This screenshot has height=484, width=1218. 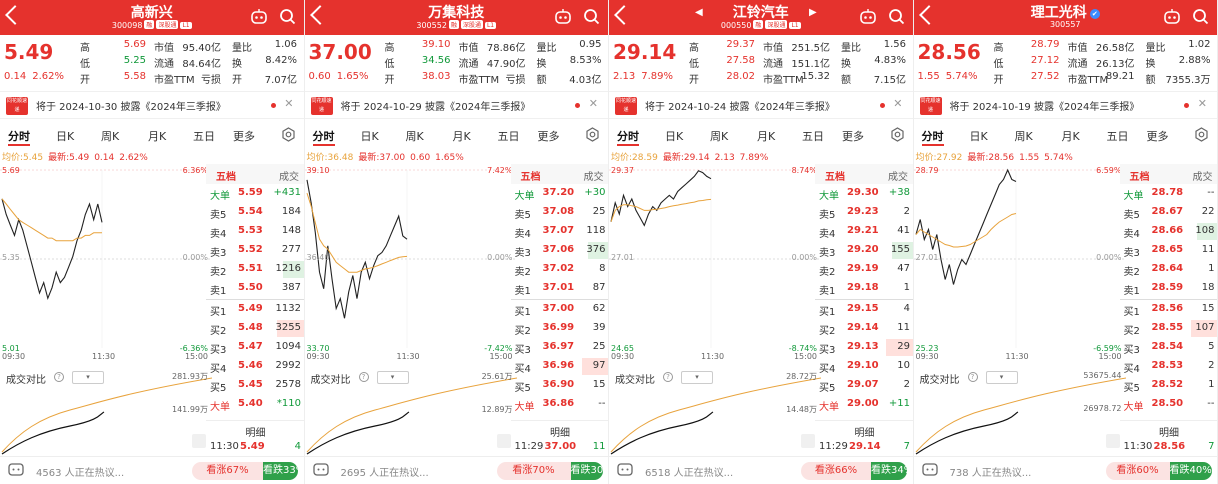 What do you see at coordinates (1190, 471) in the screenshot?
I see `bearish-vote-button: 看跌40%` at bounding box center [1190, 471].